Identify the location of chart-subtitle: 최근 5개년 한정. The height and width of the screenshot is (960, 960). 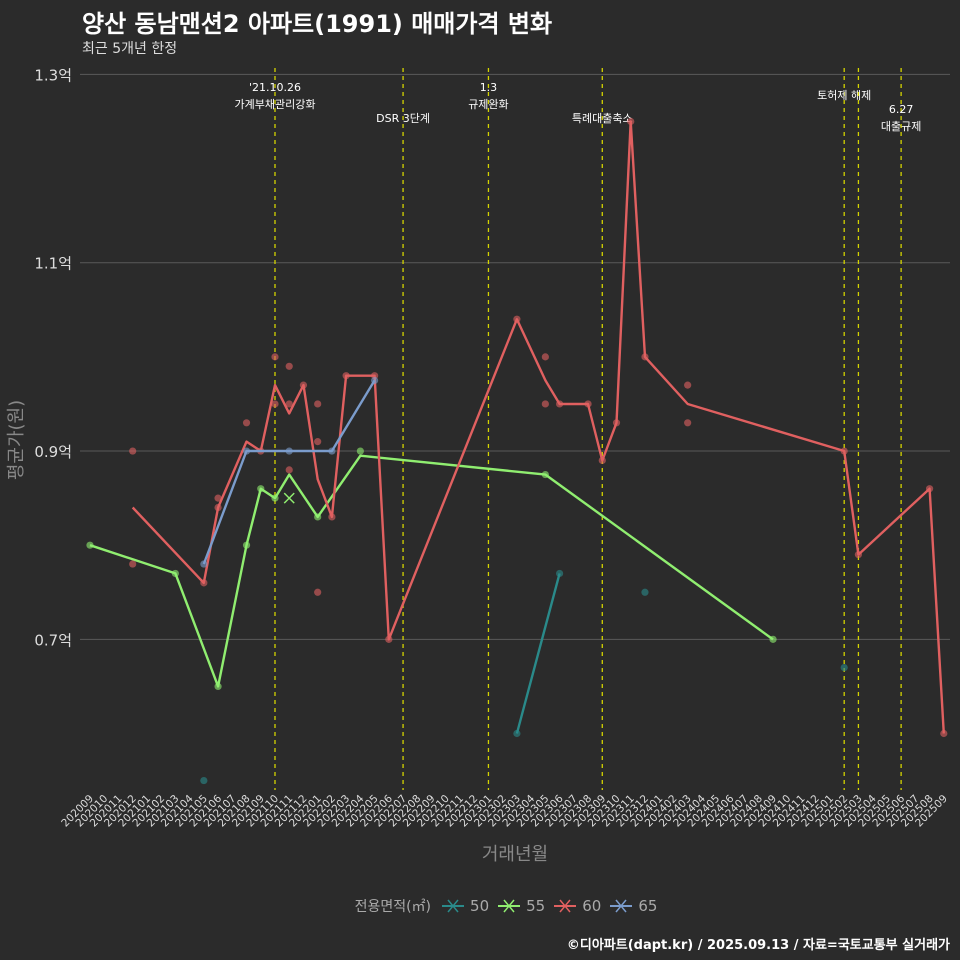
(130, 49).